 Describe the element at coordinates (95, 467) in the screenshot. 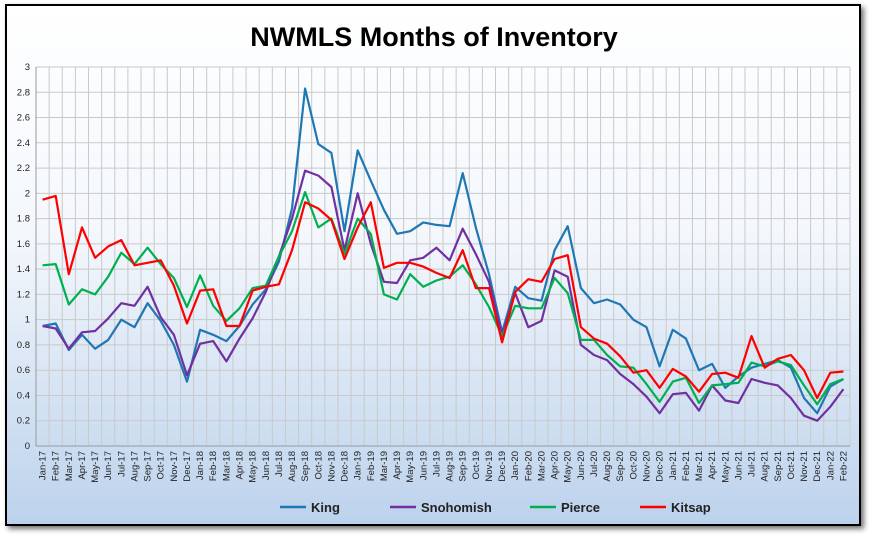

I see `x-tick-label: May-17` at that location.